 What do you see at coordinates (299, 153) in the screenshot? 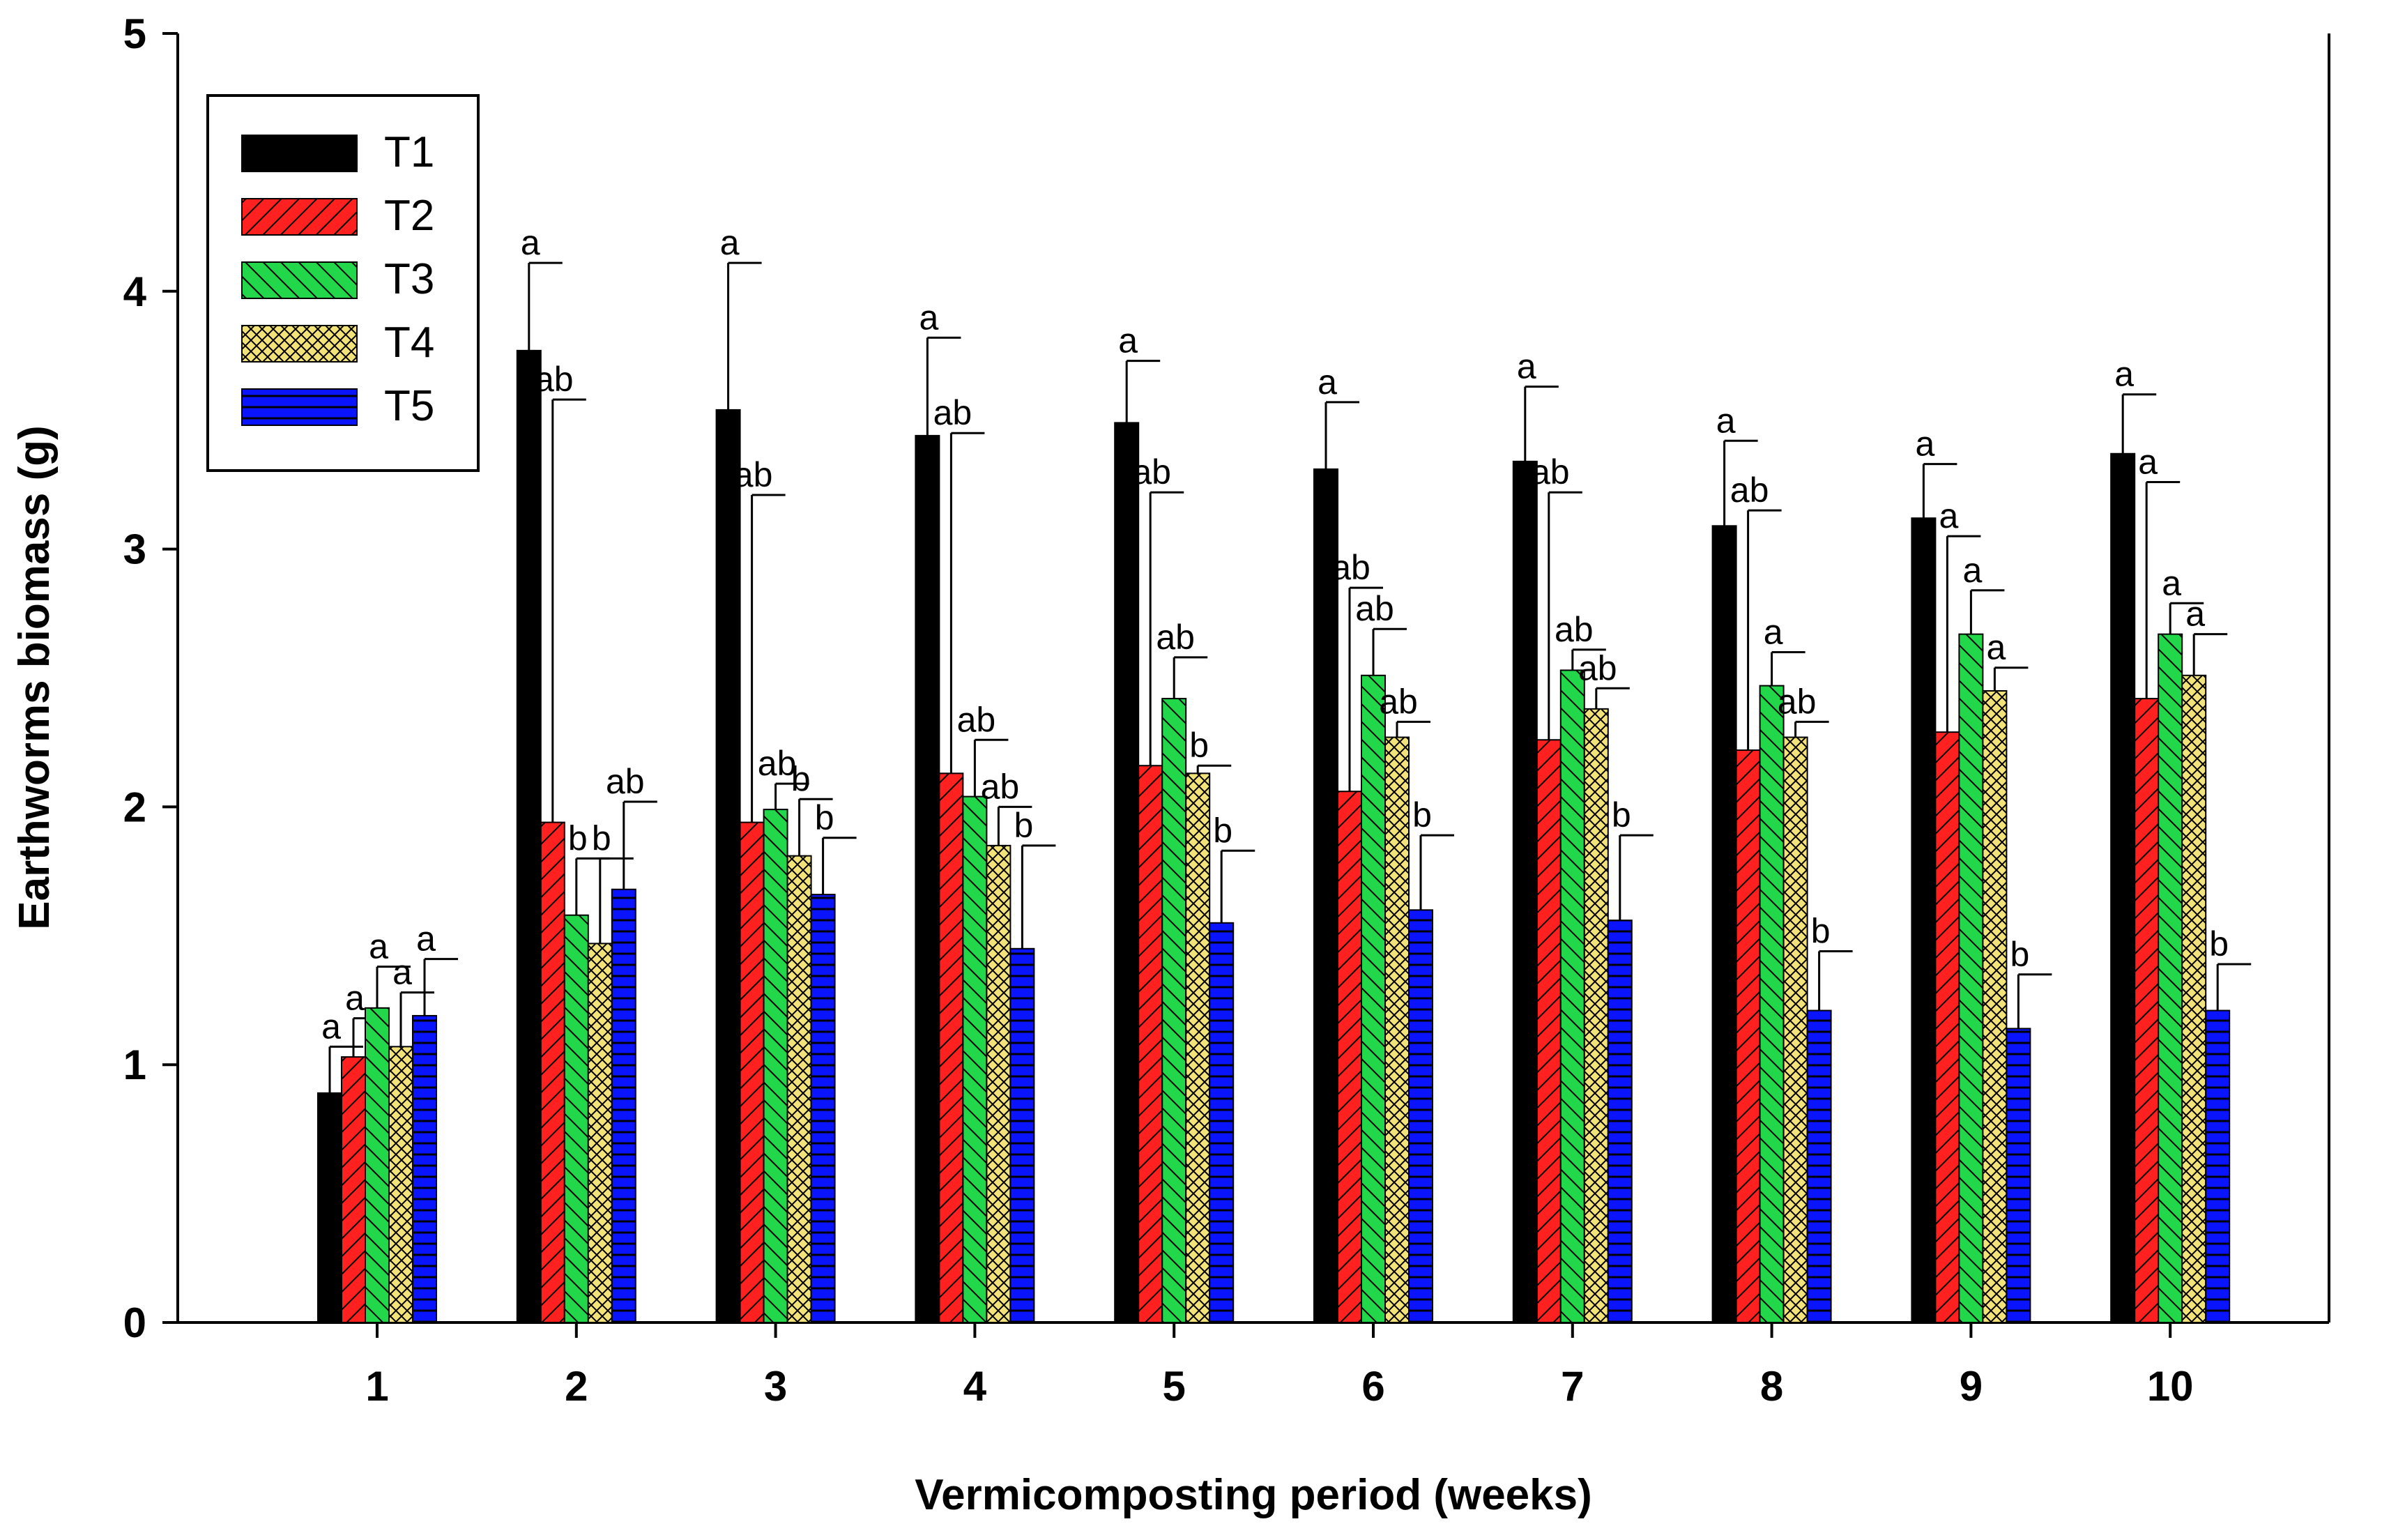
I see `legend-swatch-t1` at bounding box center [299, 153].